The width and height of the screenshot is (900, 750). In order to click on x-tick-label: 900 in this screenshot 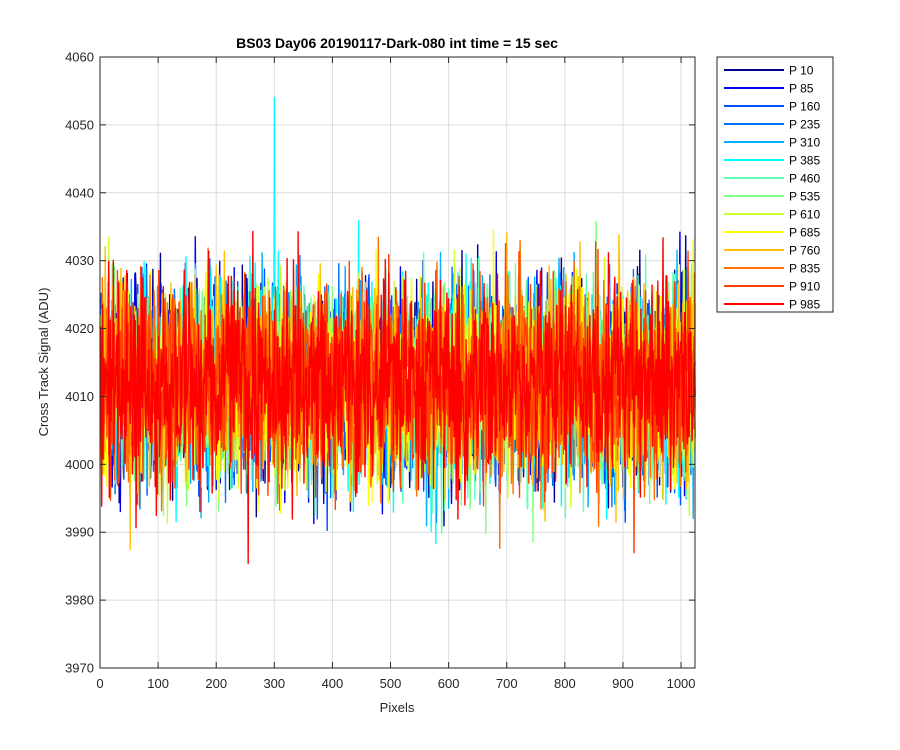, I will do `click(623, 683)`.